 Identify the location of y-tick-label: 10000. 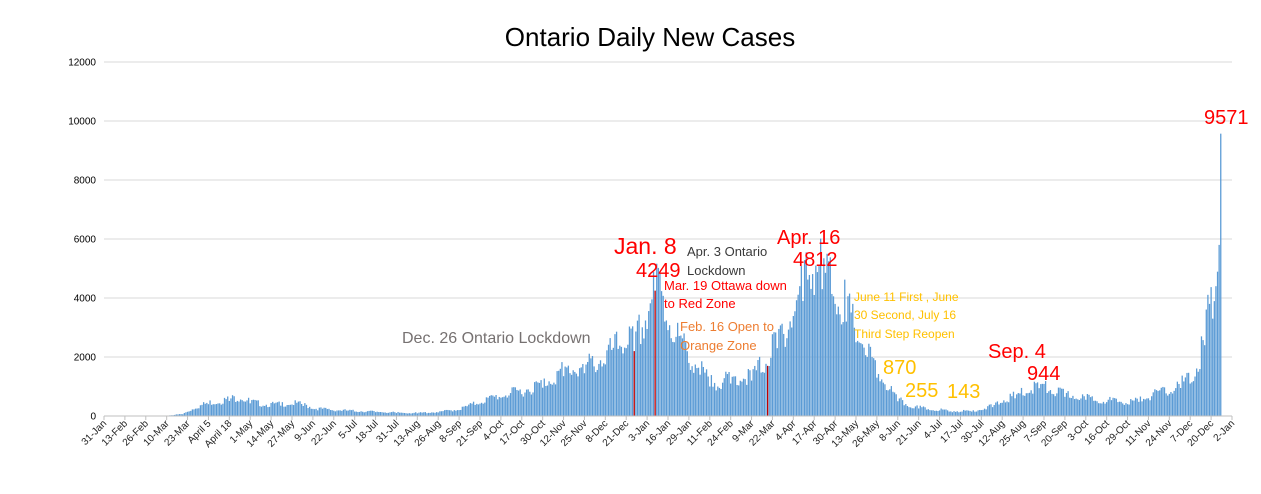
(82, 122).